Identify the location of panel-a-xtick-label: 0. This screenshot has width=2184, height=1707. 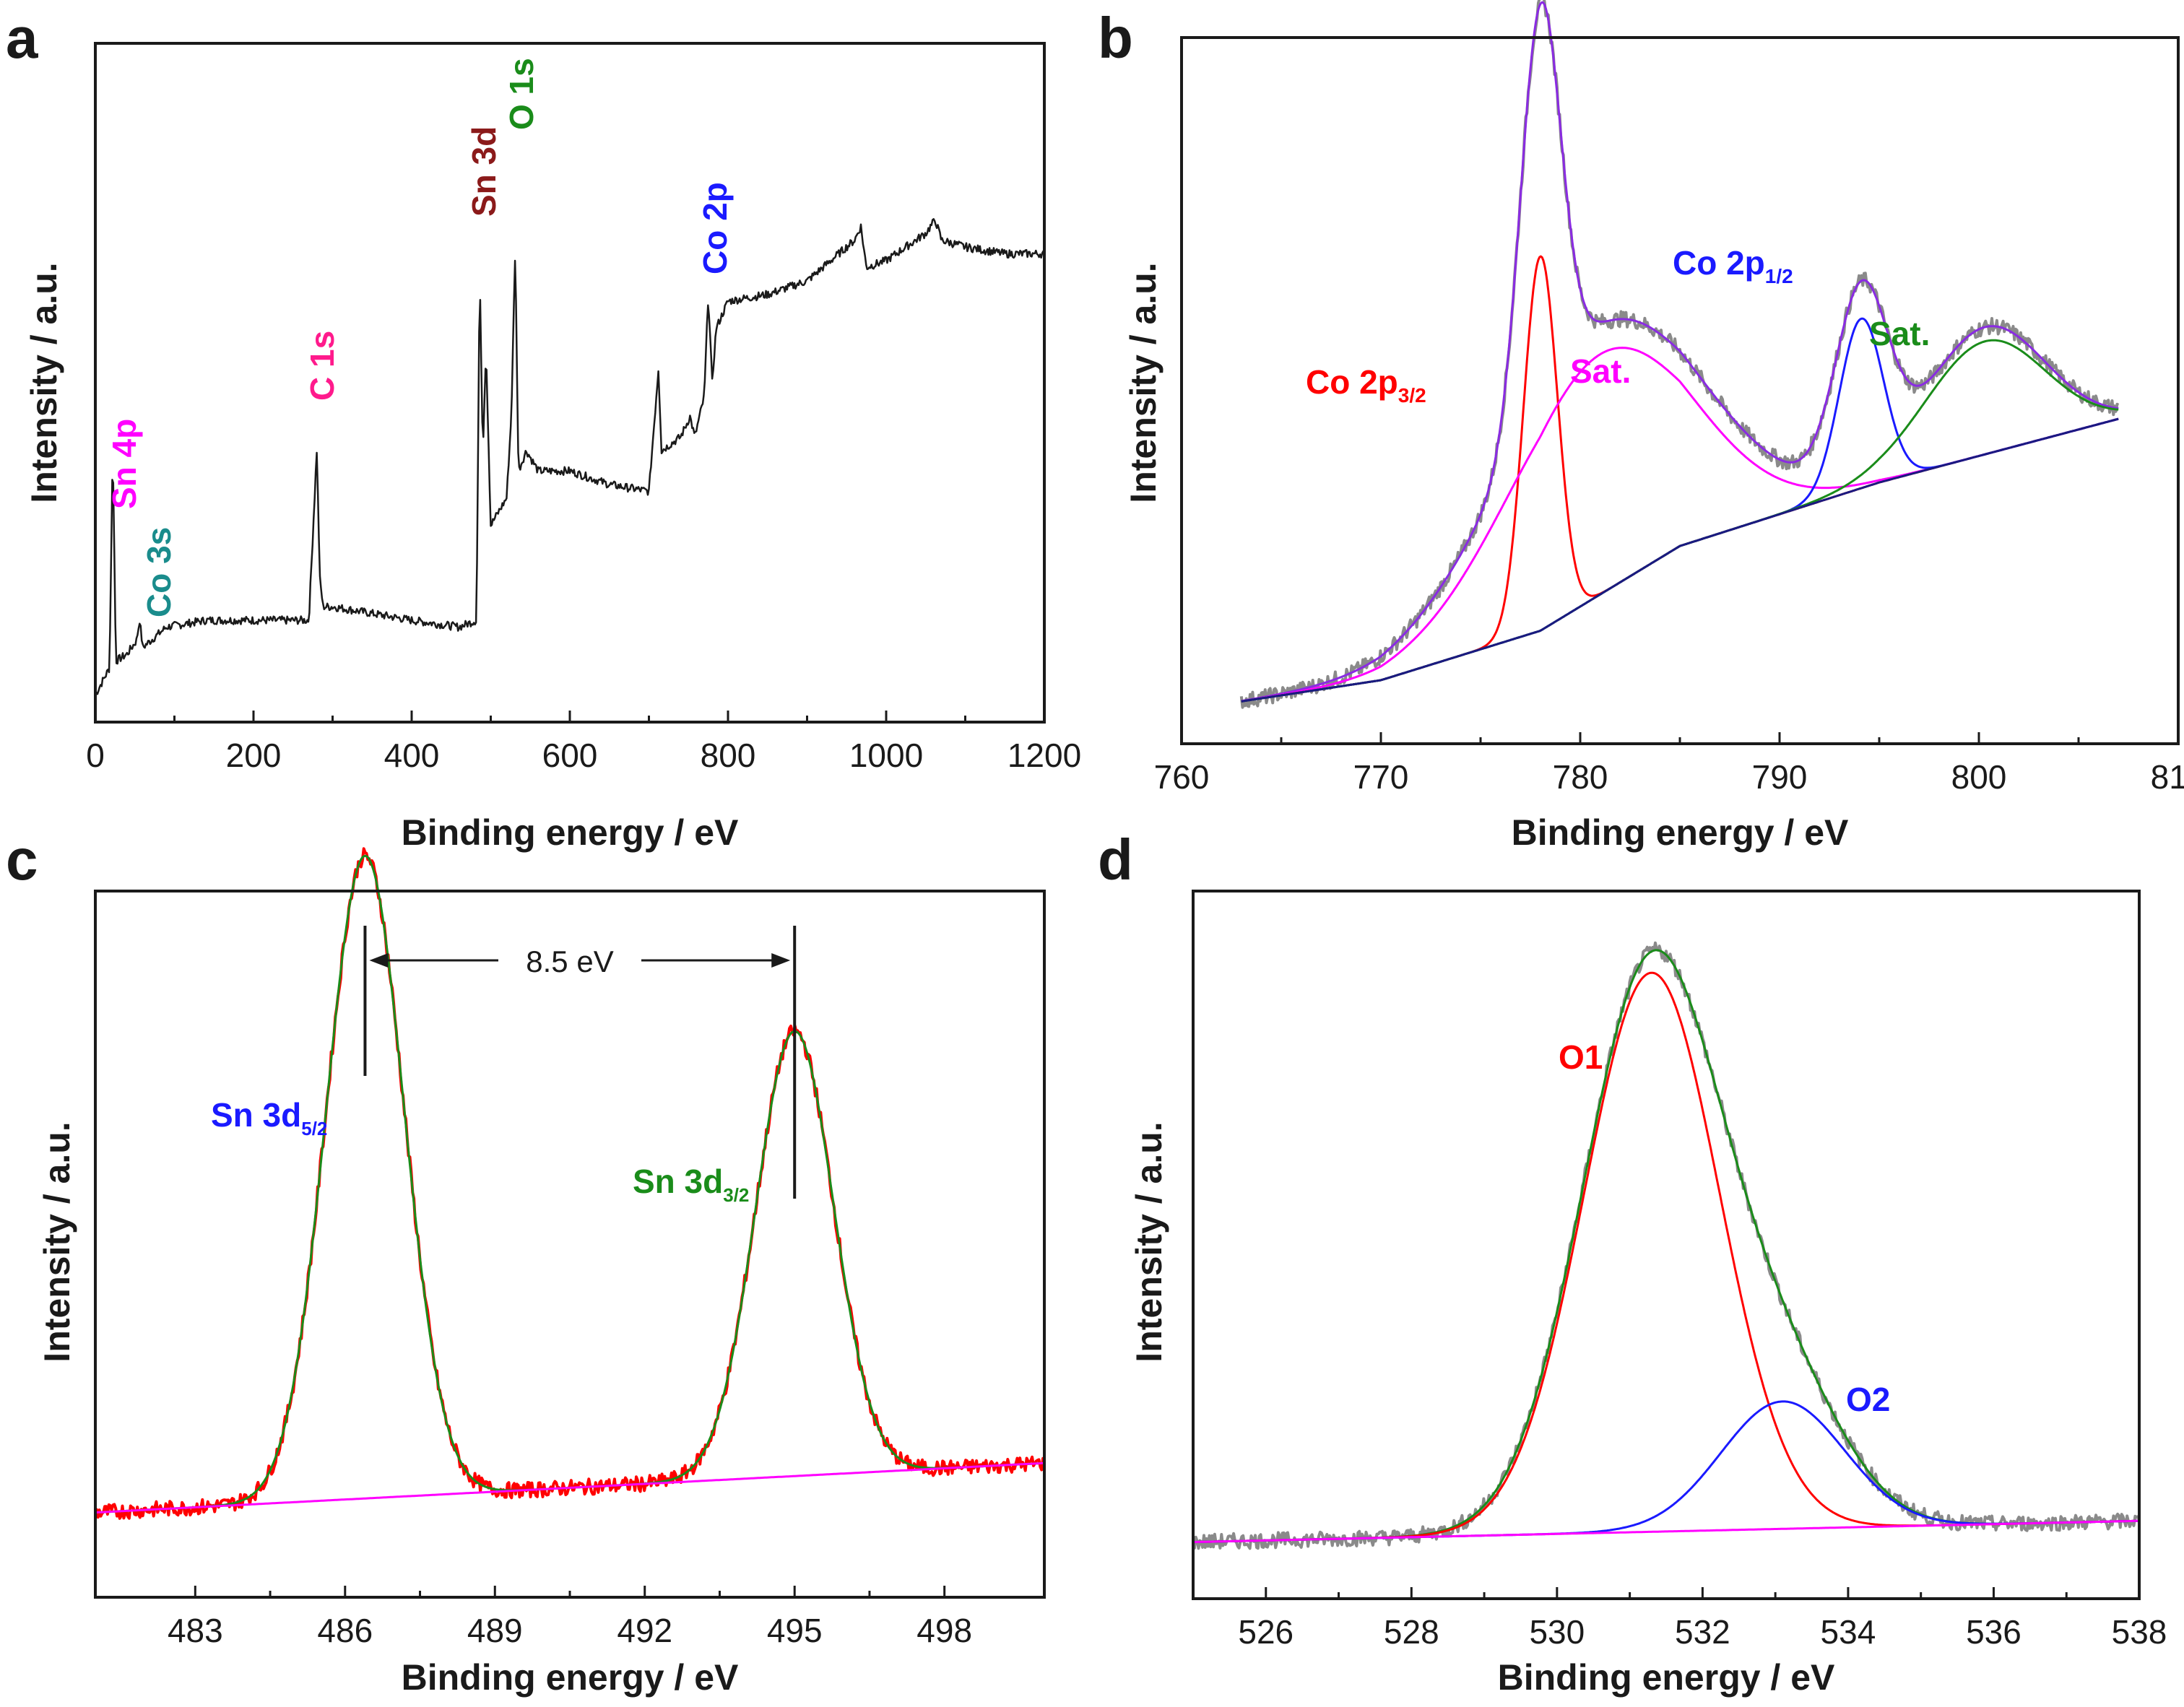
(95, 755).